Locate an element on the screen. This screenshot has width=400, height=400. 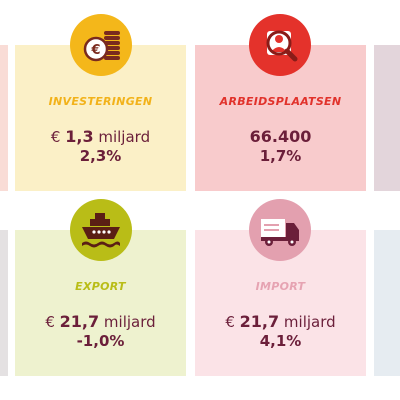
value-amount: 1,3 is located at coordinates (79, 136).